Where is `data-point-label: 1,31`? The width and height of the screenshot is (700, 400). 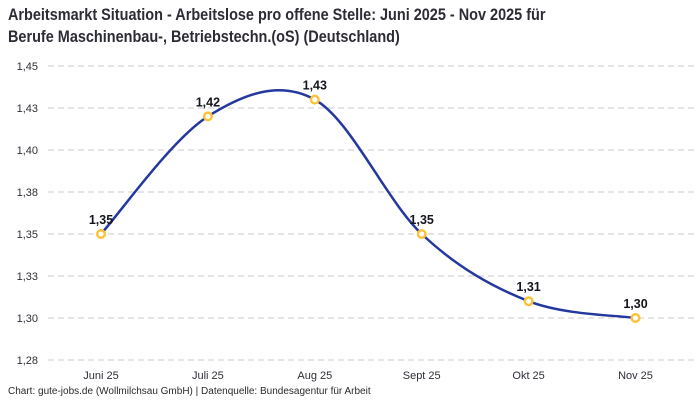 data-point-label: 1,31 is located at coordinates (528, 287).